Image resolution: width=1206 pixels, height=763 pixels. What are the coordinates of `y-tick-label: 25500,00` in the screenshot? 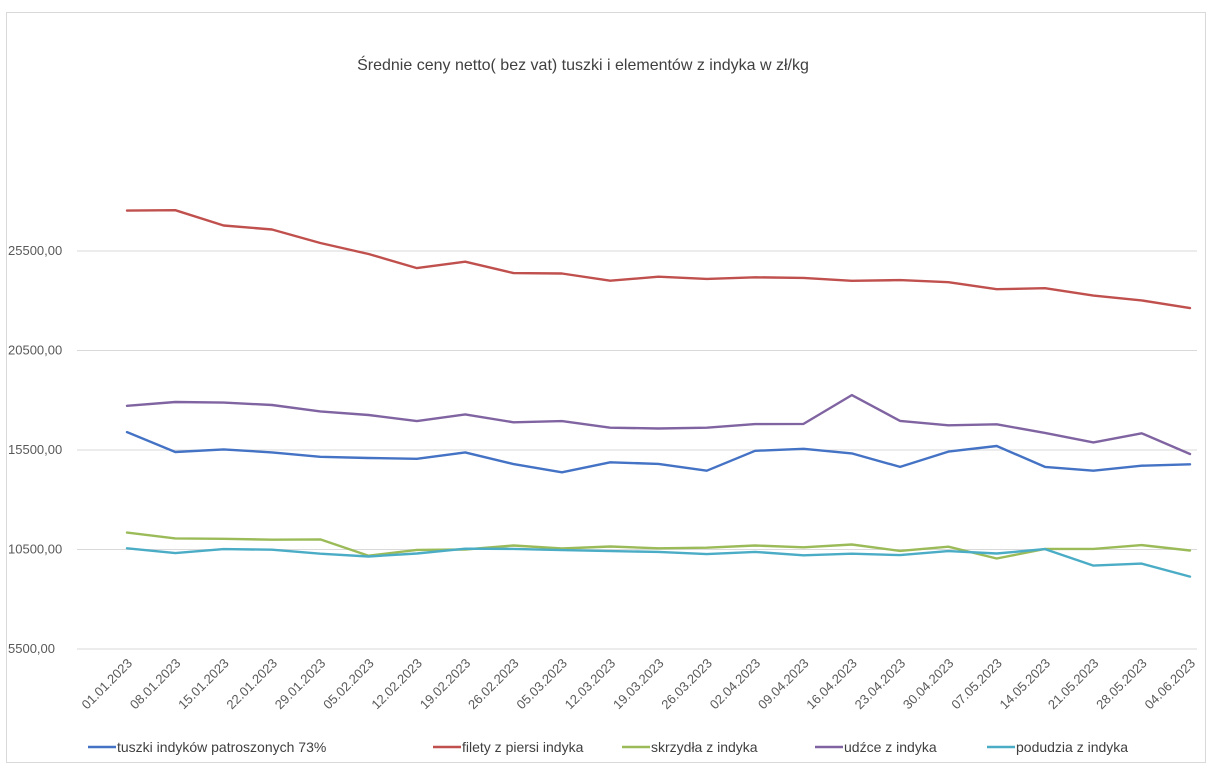 It's located at (35, 250).